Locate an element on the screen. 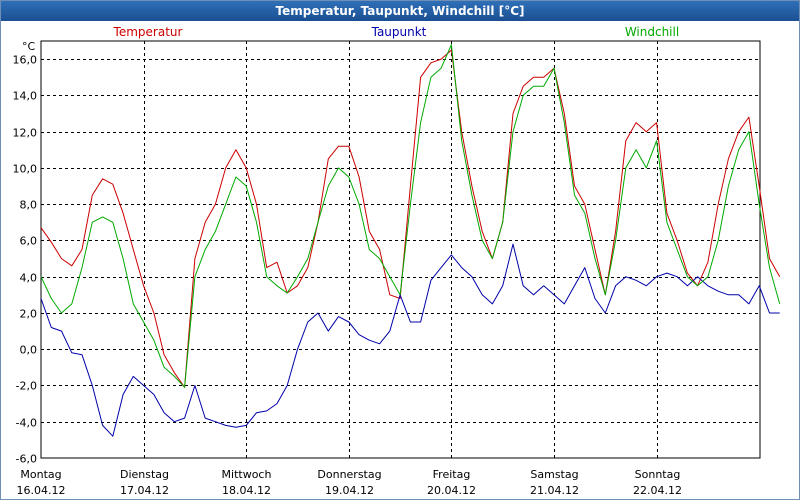 The width and height of the screenshot is (800, 500). x-tick-day-label: Freitag is located at coordinates (452, 474).